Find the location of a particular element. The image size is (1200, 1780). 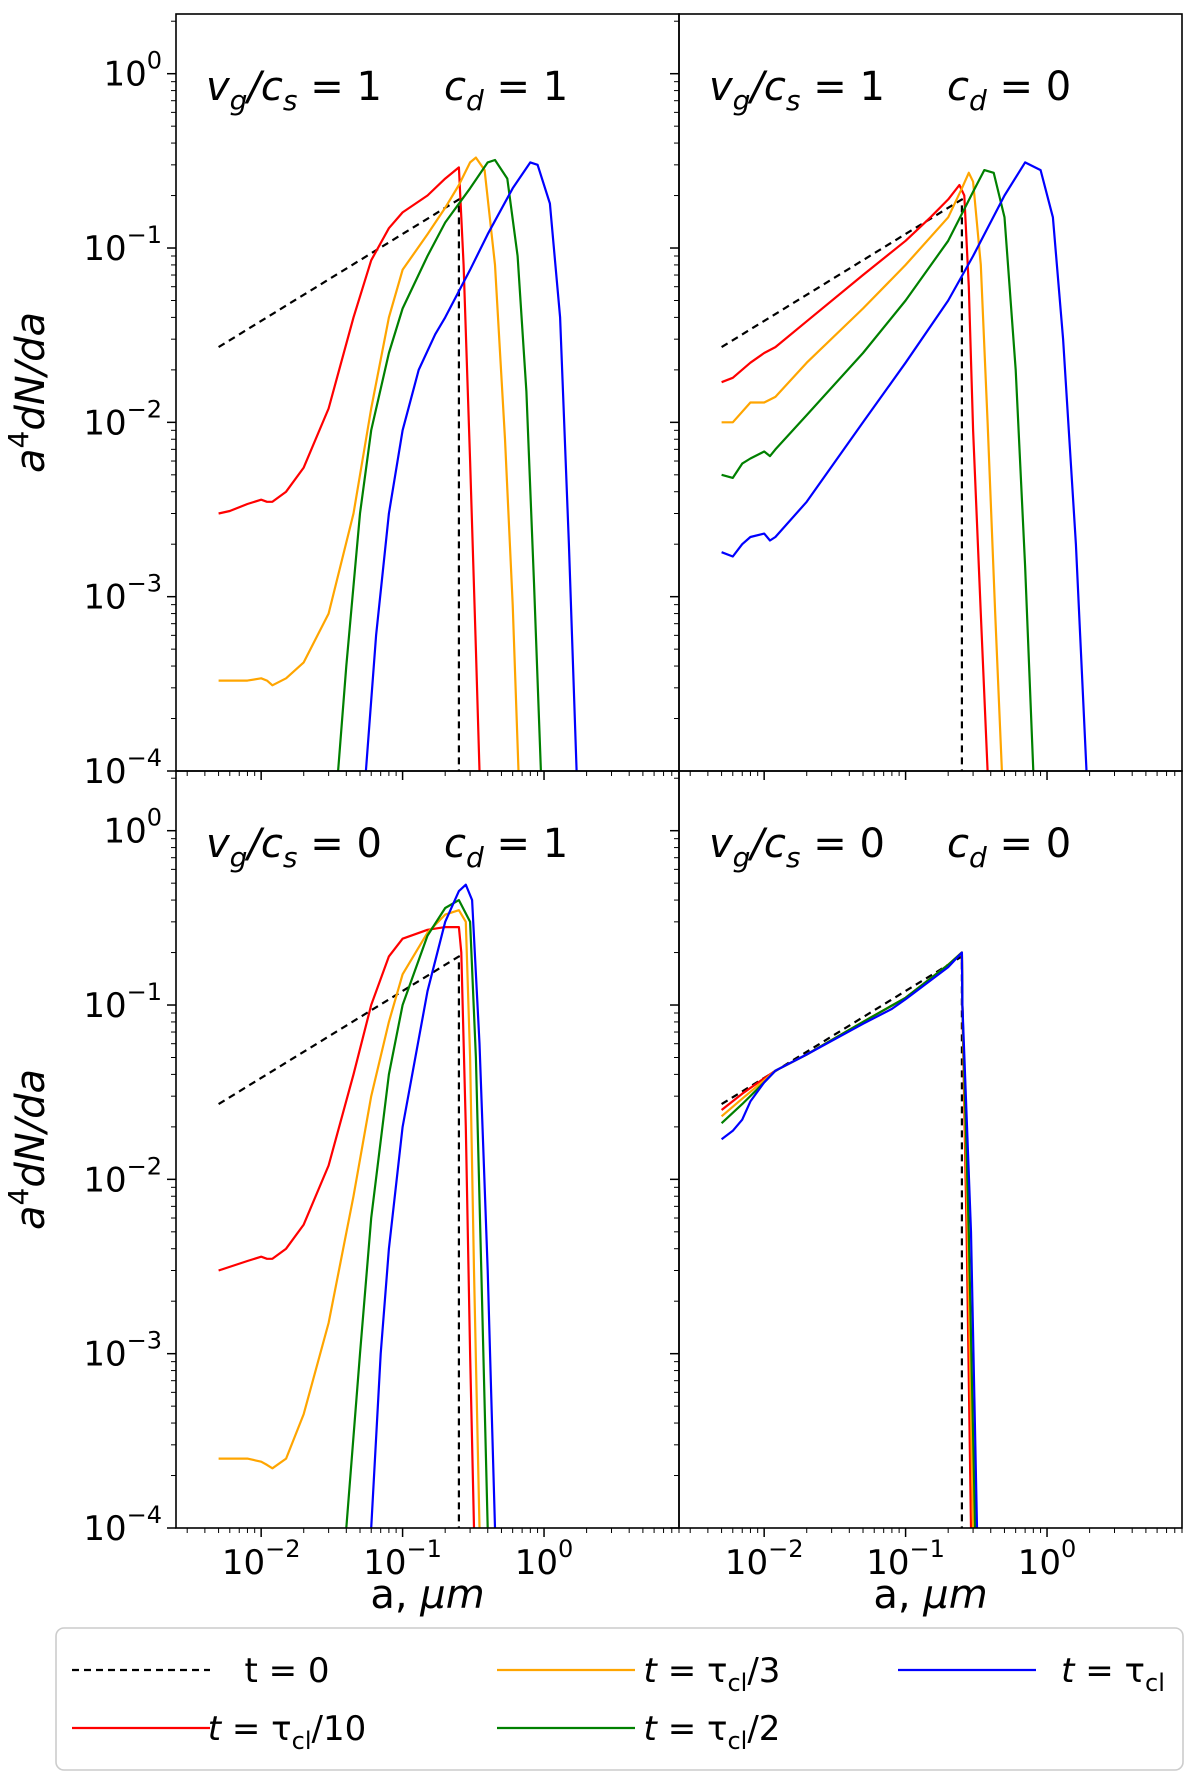

legend-item: t = τcl is located at coordinates (1031, 1674).